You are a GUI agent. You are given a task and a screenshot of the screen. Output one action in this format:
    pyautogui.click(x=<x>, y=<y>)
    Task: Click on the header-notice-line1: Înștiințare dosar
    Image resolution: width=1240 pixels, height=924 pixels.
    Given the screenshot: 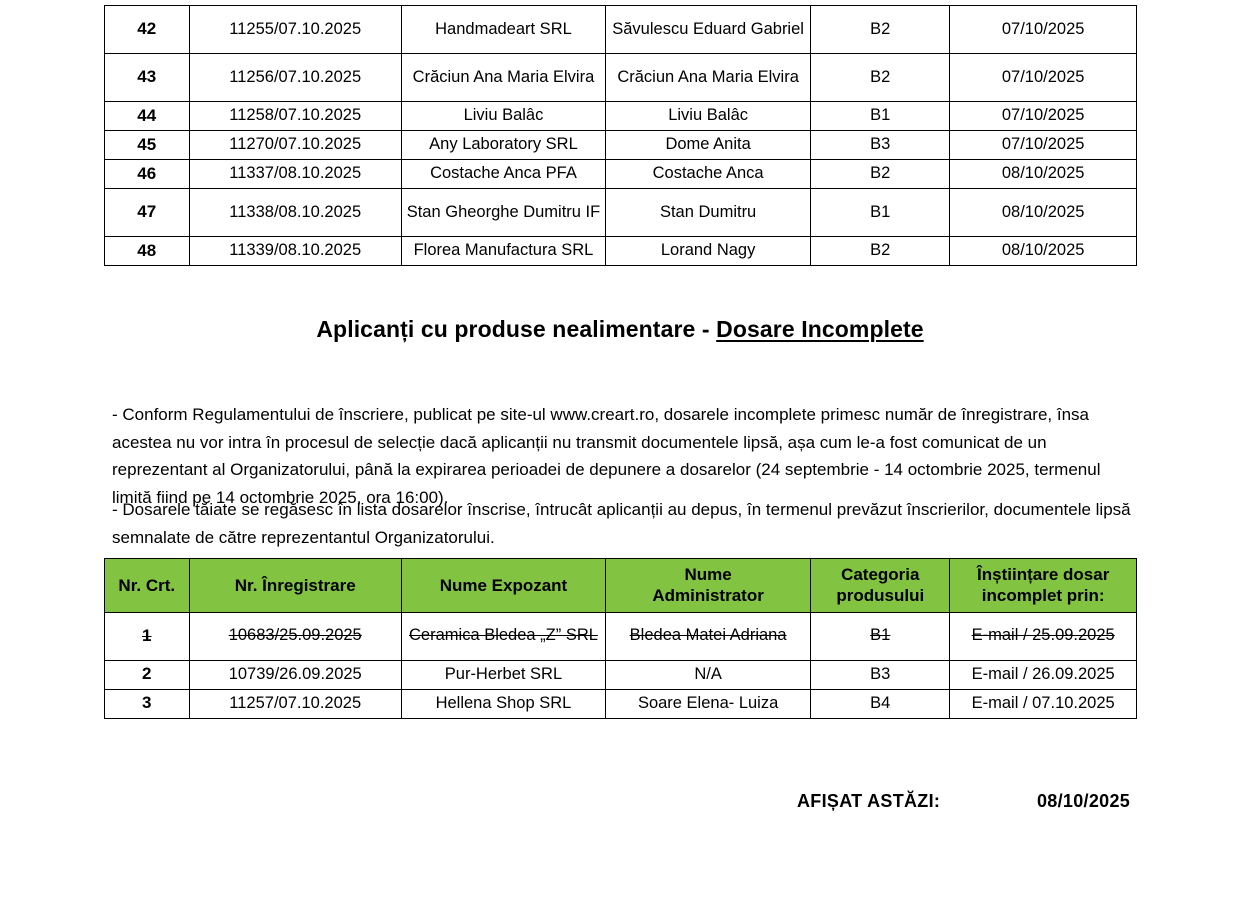 What is the action you would take?
    pyautogui.click(x=1043, y=574)
    